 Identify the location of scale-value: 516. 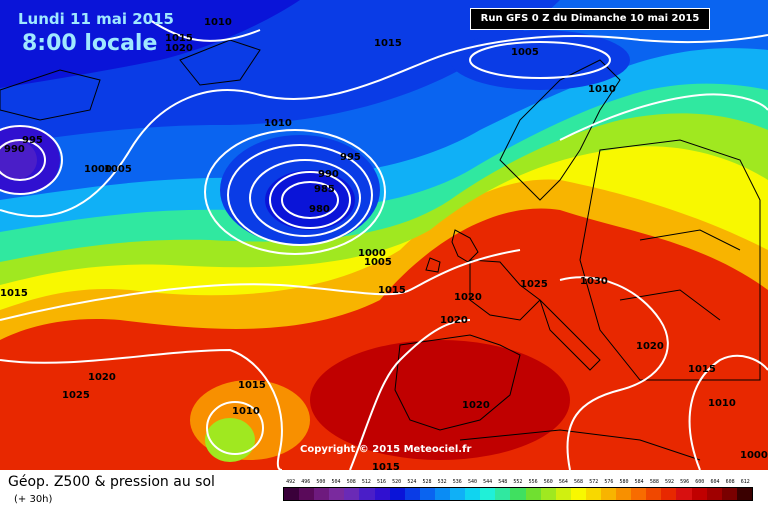
(382, 482).